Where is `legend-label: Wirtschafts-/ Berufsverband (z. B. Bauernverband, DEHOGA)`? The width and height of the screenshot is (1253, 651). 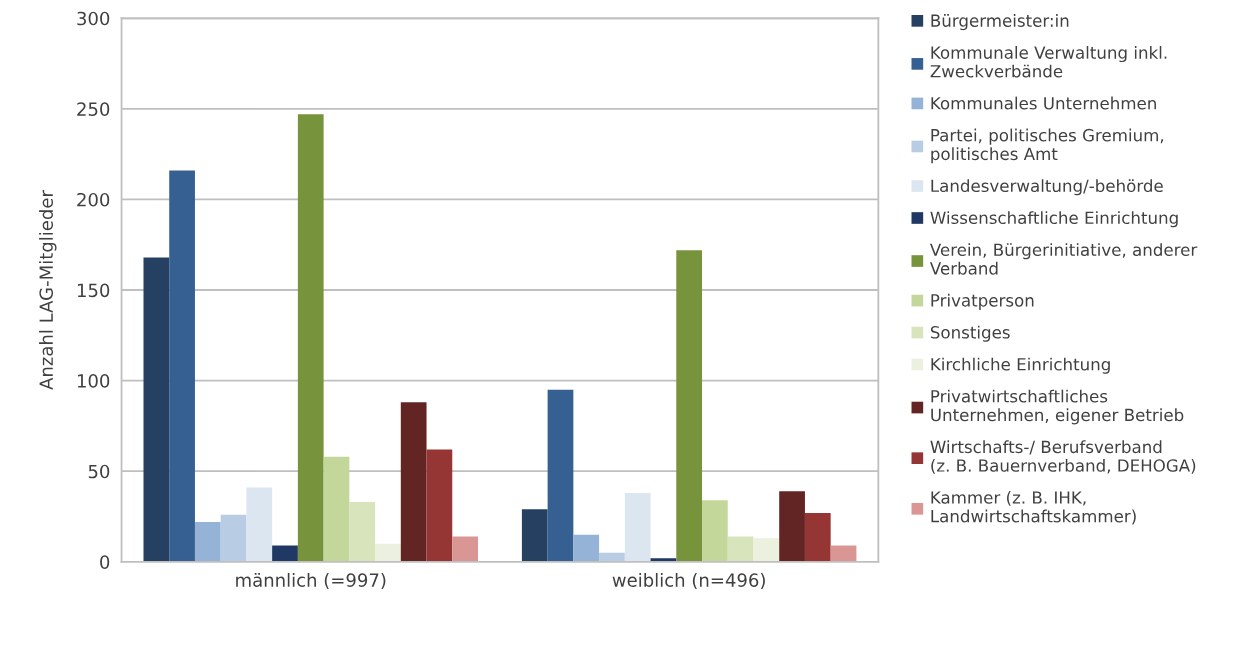
legend-label: Wirtschafts-/ Berufsverband (z. B. Bauernverband, DEHOGA) is located at coordinates (1063, 457).